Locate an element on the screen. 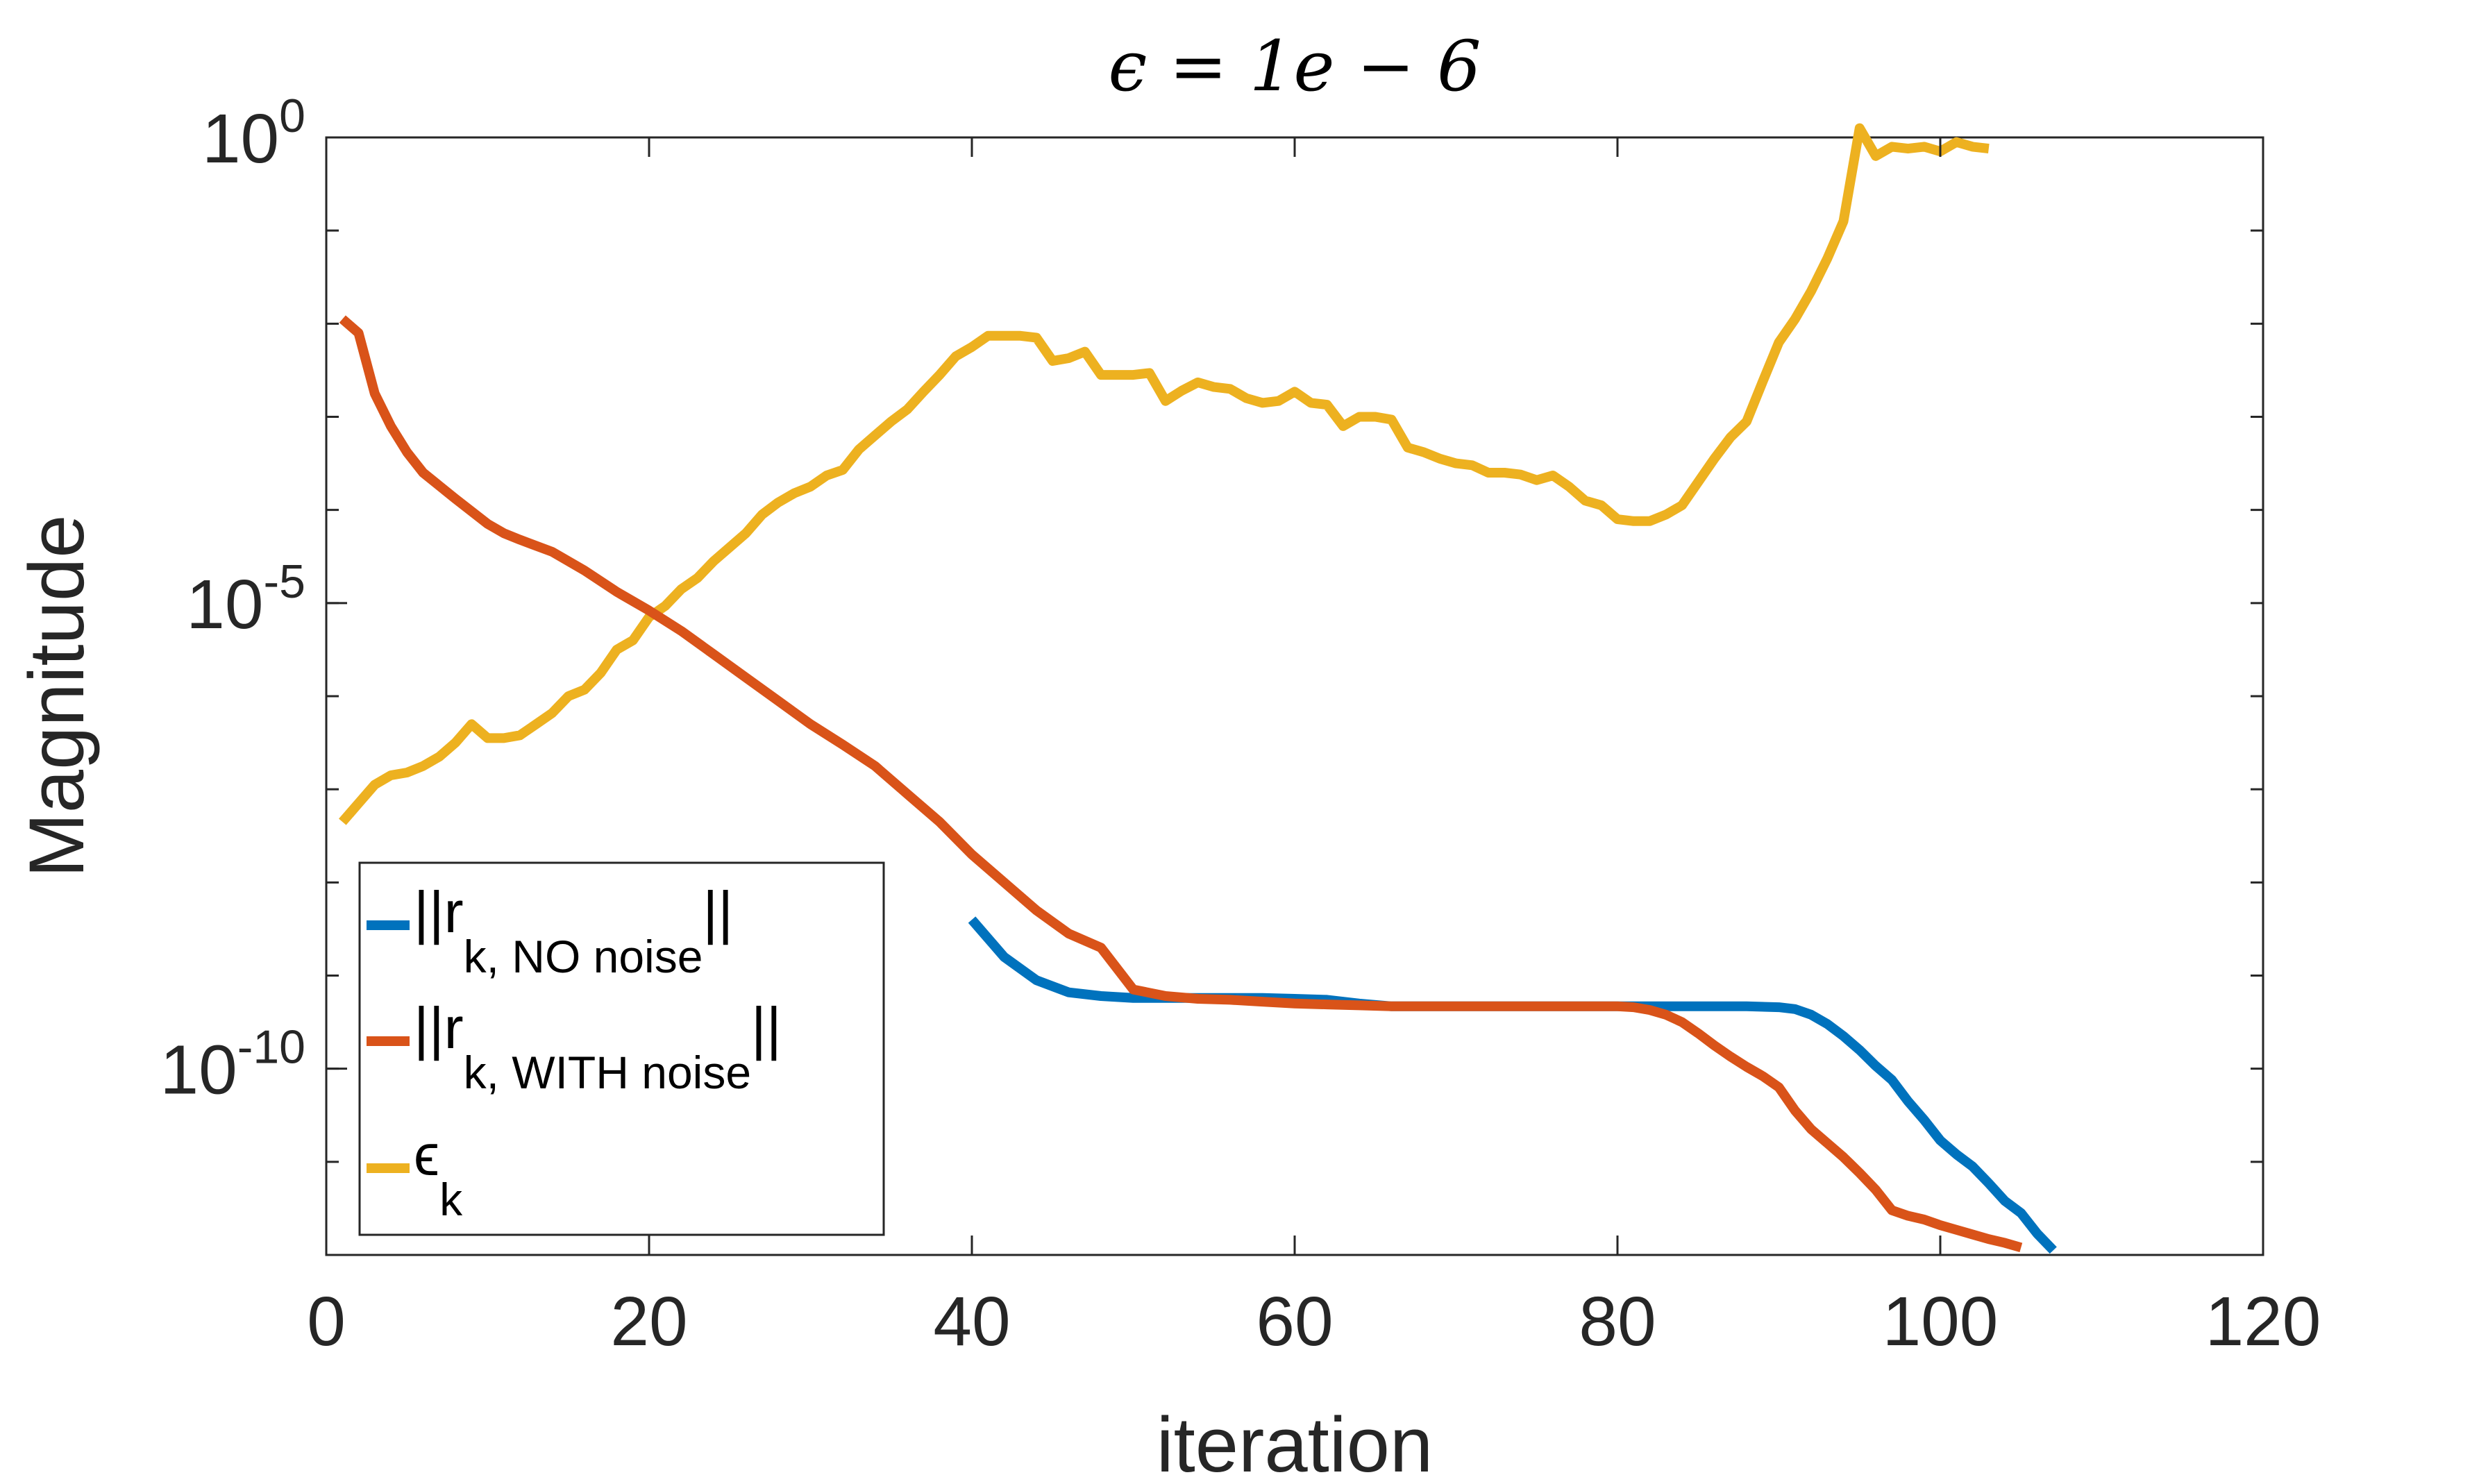  legend-label: ||rk, WITH noise|| is located at coordinates (598, 1046).